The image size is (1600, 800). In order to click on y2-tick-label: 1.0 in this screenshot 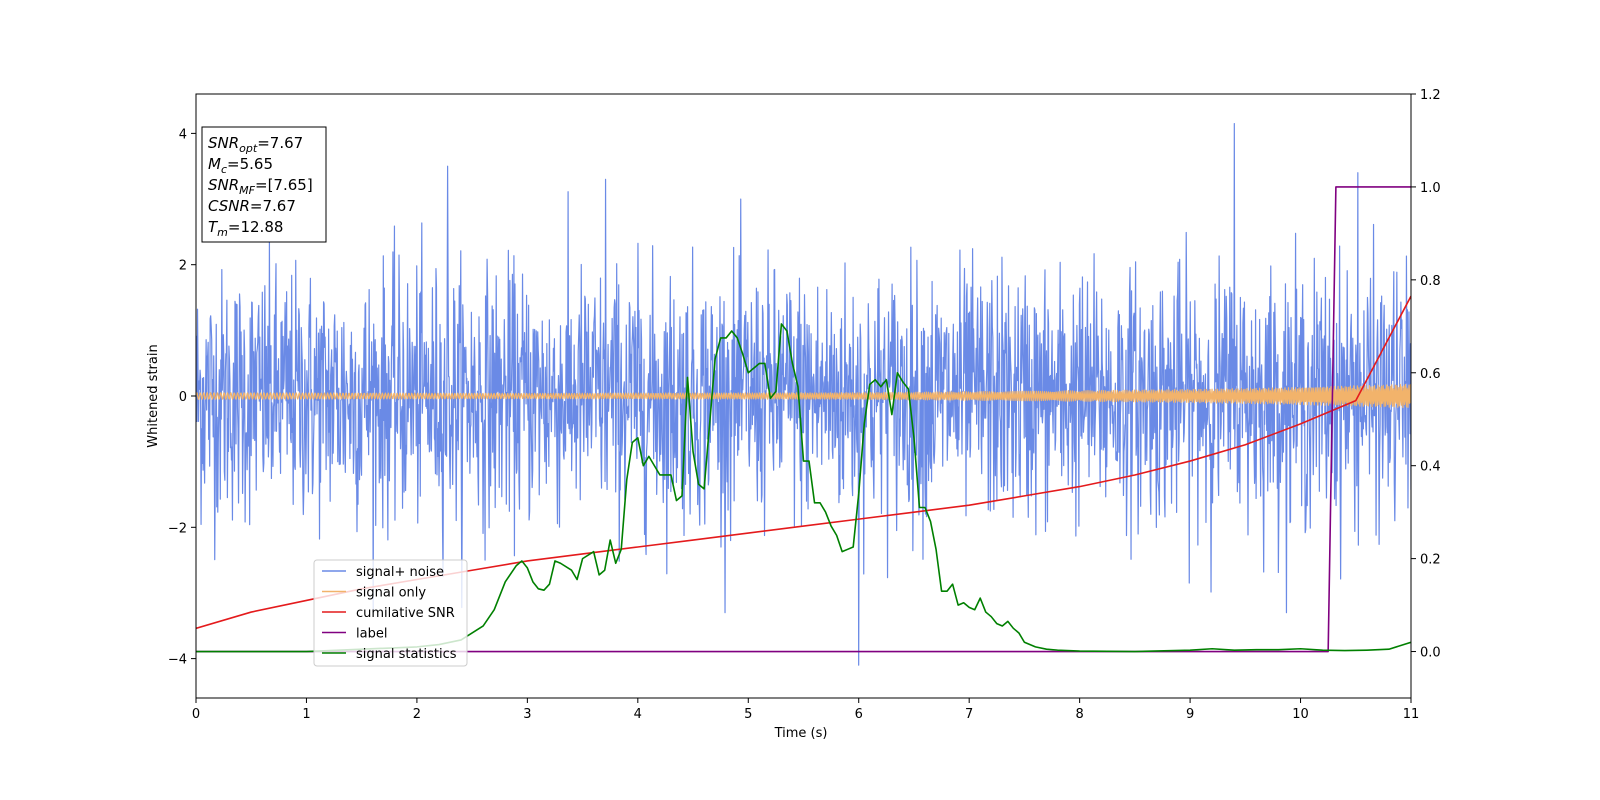, I will do `click(1430, 188)`.